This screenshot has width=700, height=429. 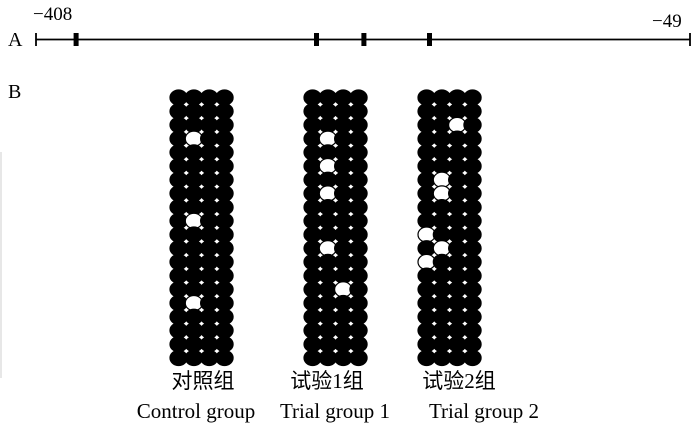 What do you see at coordinates (459, 381) in the screenshot?
I see `trial-group-2-label-cn: 试验2组` at bounding box center [459, 381].